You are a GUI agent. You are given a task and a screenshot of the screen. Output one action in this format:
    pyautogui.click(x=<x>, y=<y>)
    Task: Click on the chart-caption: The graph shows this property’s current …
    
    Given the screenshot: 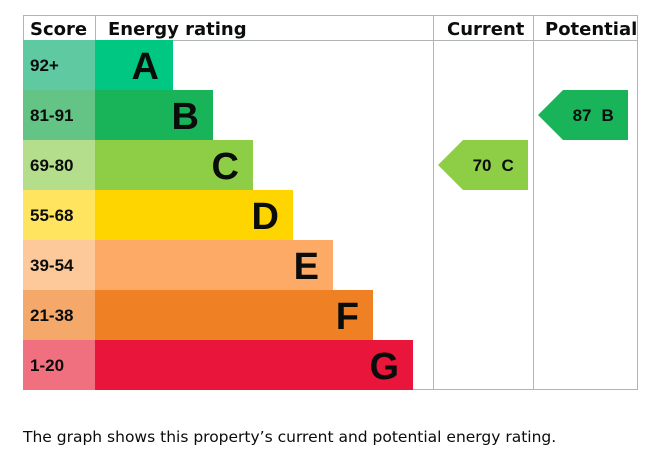 What is the action you would take?
    pyautogui.click(x=290, y=437)
    